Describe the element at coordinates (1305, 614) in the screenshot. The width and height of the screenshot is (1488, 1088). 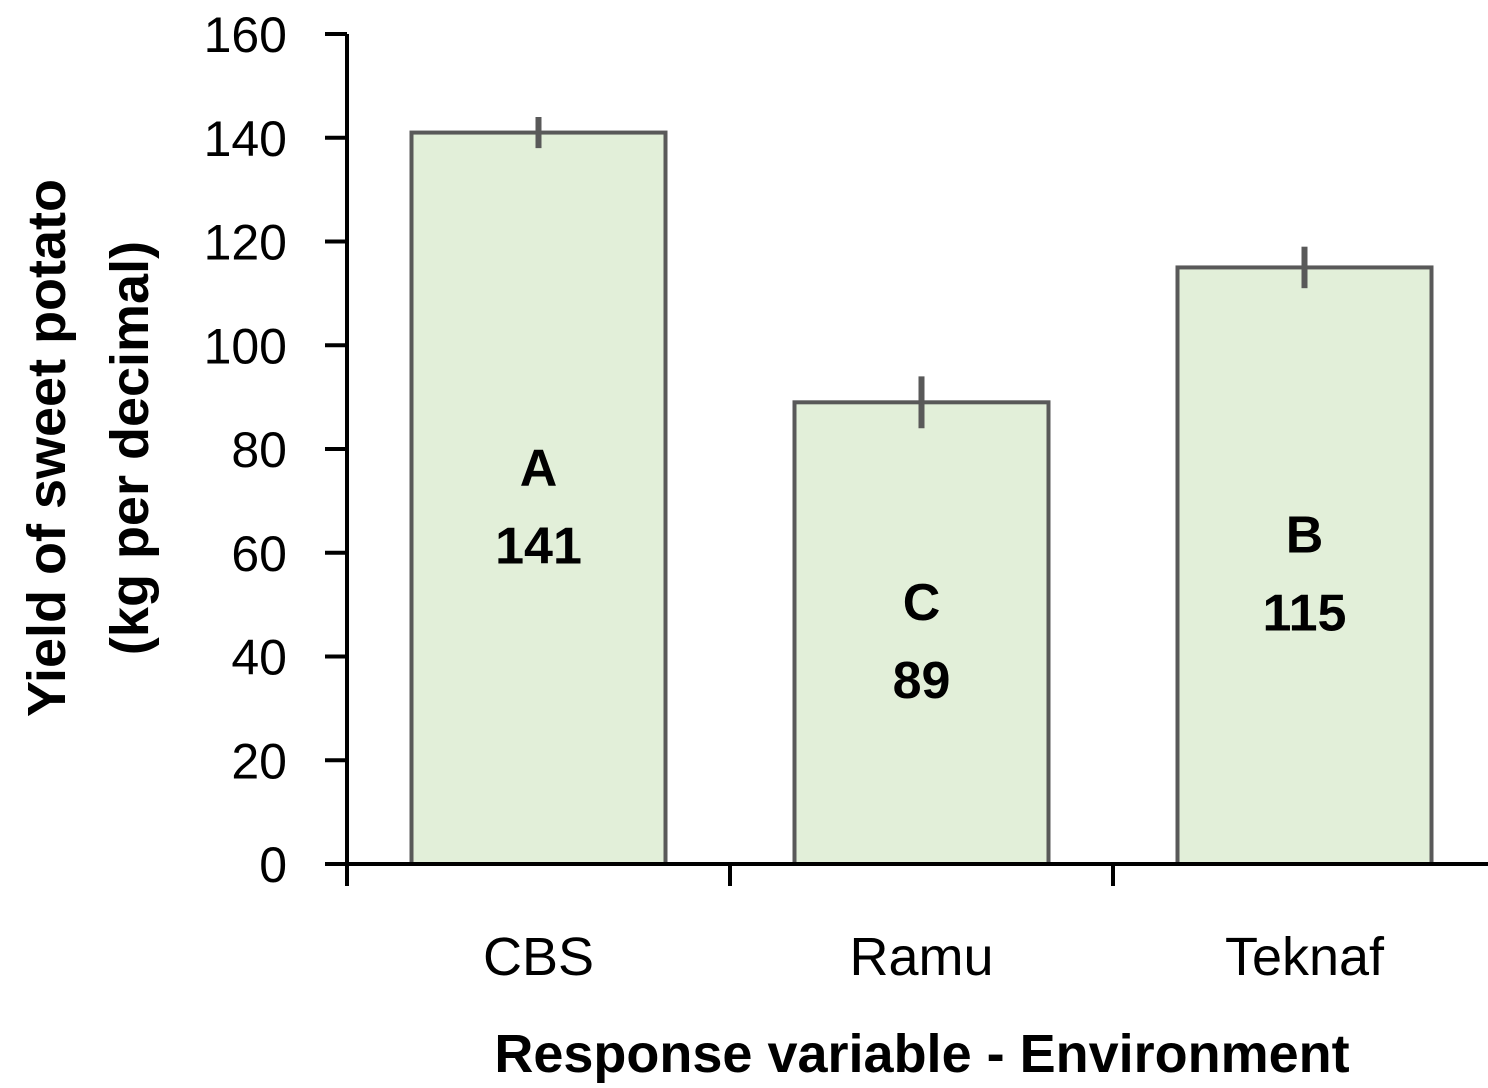
I see `bar-value-label-teknaf: 115` at that location.